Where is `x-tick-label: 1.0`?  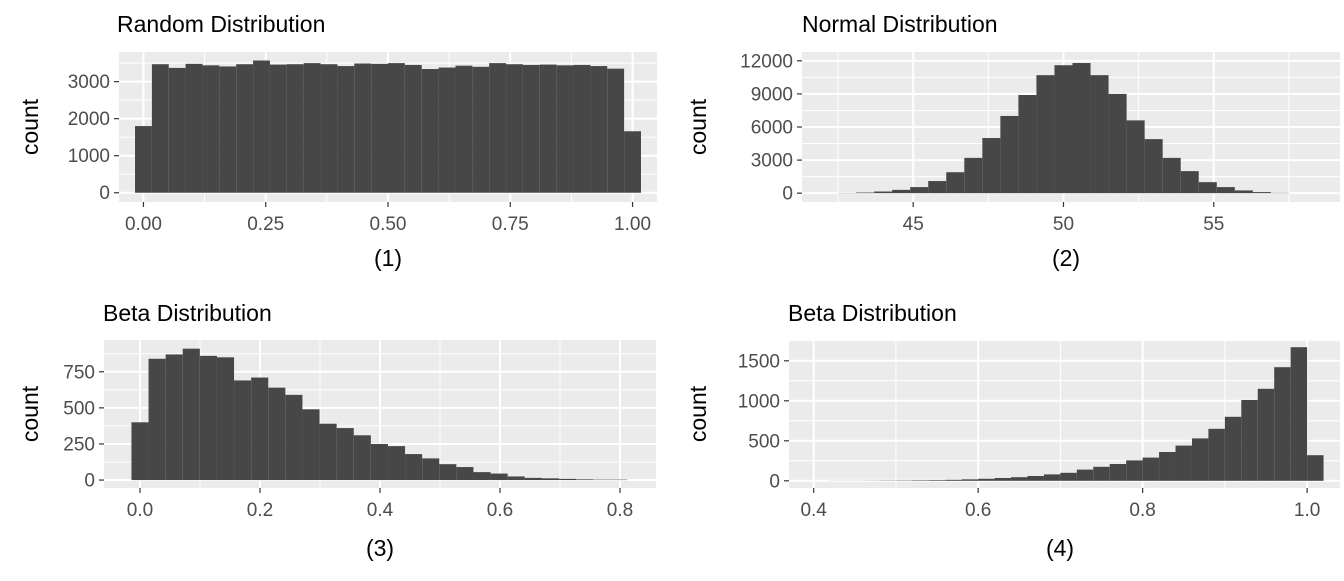
x-tick-label: 1.0 is located at coordinates (1307, 510).